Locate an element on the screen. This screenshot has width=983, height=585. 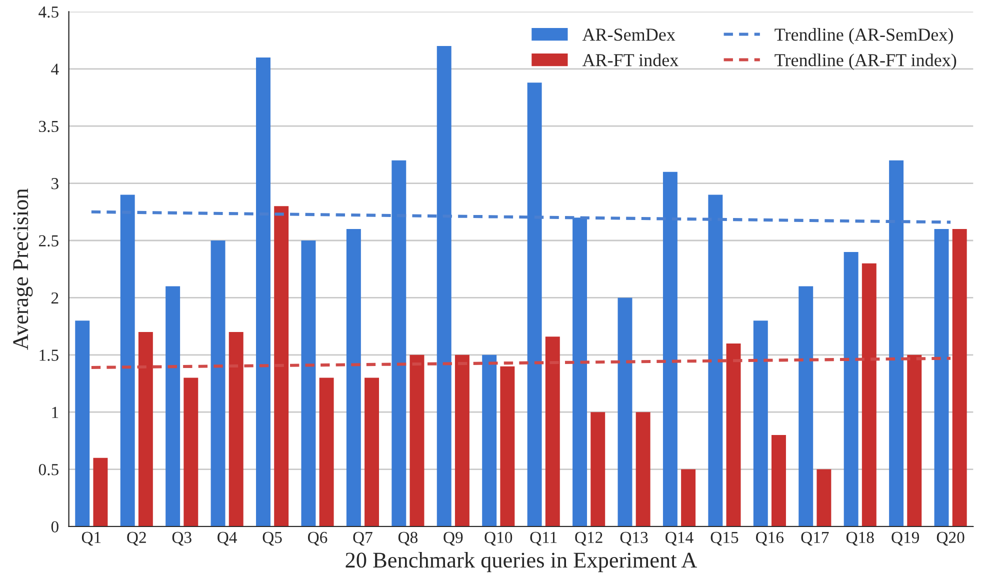
x-tick-label: Q11 is located at coordinates (543, 539).